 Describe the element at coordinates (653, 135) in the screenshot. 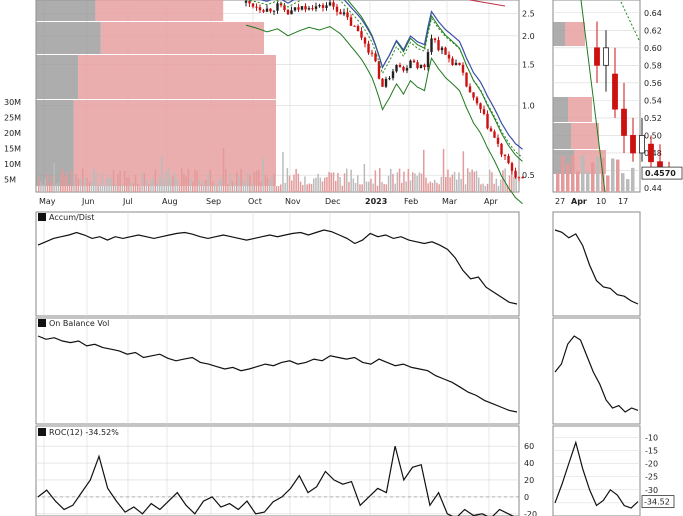

I see `zoom-y-tick-label: 0.50` at that location.